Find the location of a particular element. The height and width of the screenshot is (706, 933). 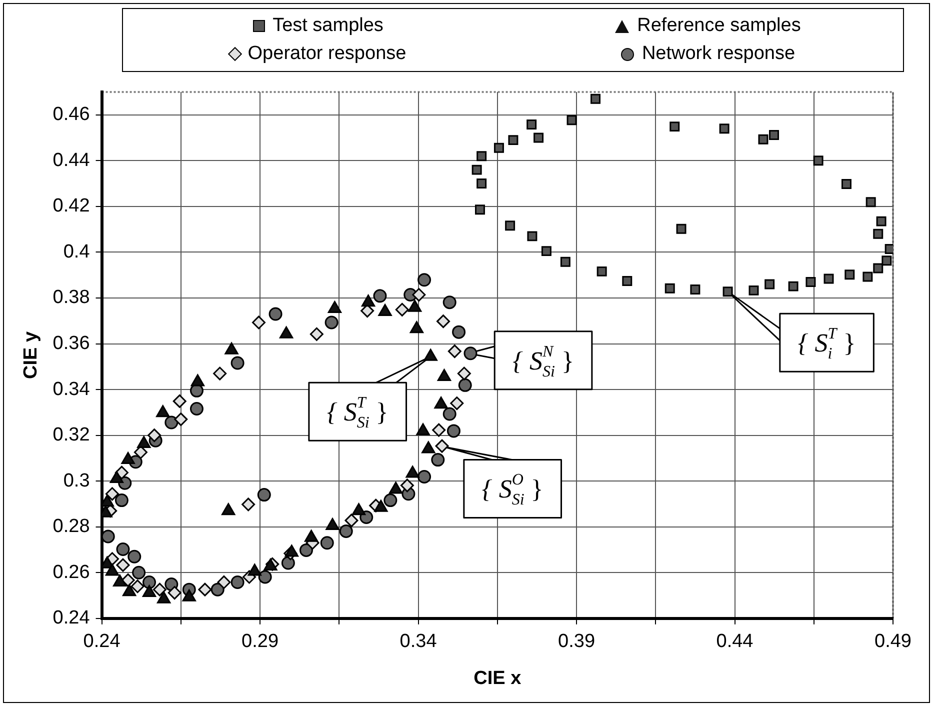

y-tick-label: 0.36 is located at coordinates (71, 343).